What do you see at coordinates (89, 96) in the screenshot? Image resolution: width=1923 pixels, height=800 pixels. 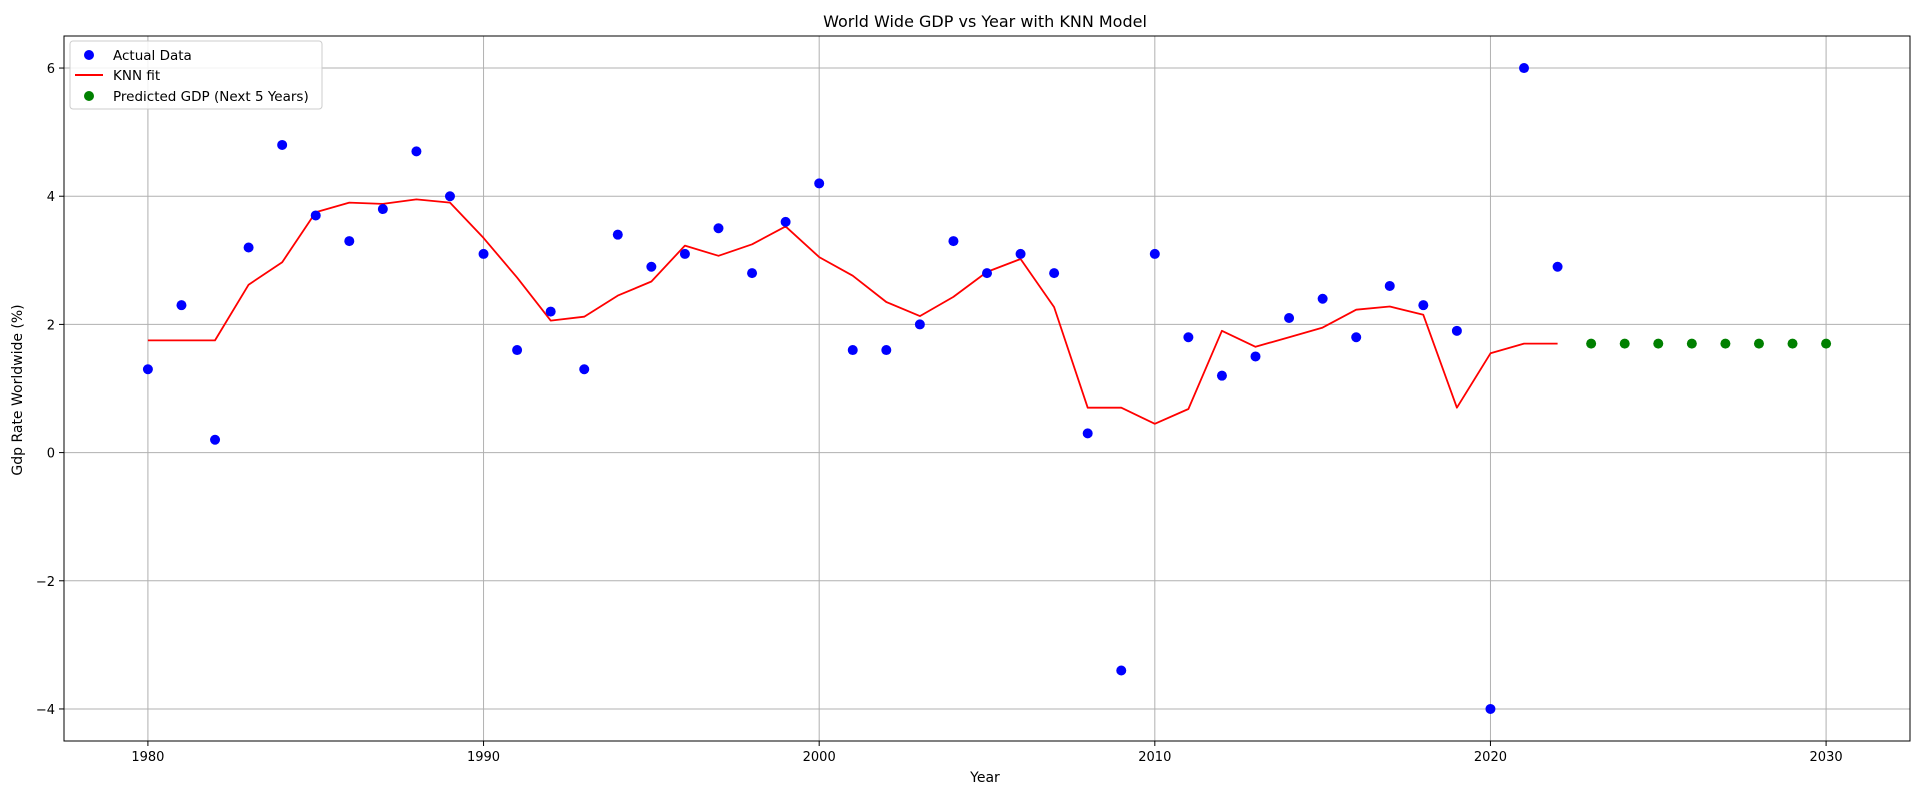 I see `legend-marker-predicted-gdp` at bounding box center [89, 96].